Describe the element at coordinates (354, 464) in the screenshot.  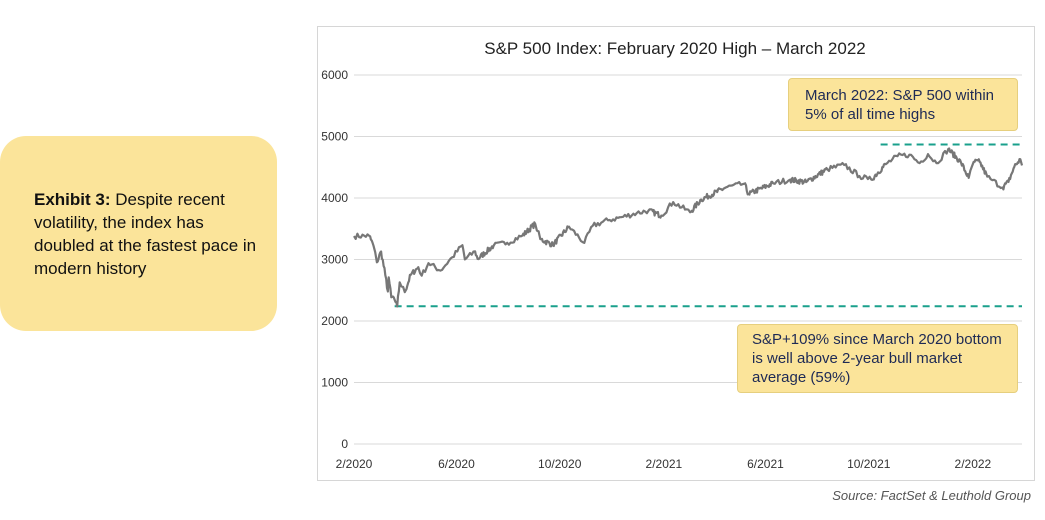
I see `x-tick-label: 2/2020` at that location.